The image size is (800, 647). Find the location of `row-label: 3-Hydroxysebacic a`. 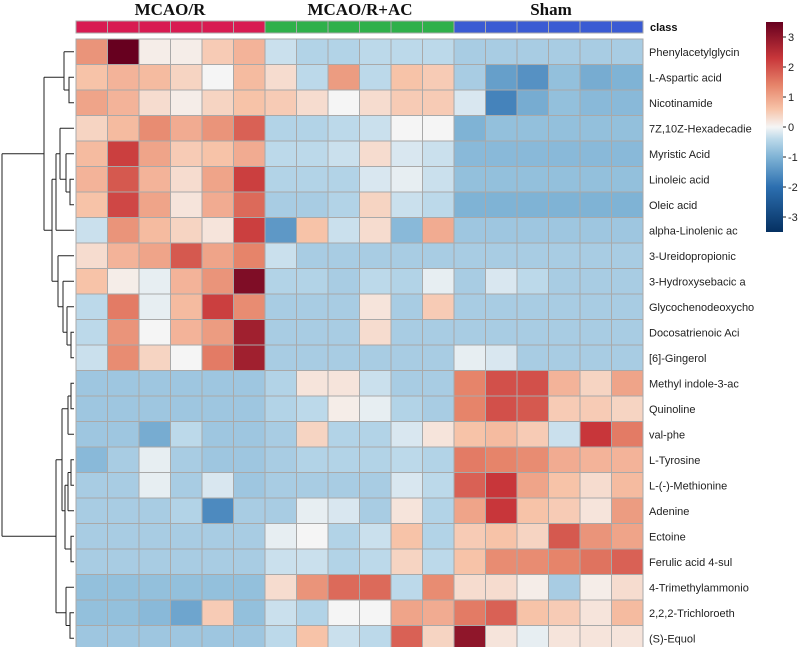

row-label: 3-Hydroxysebacic a is located at coordinates (697, 282).